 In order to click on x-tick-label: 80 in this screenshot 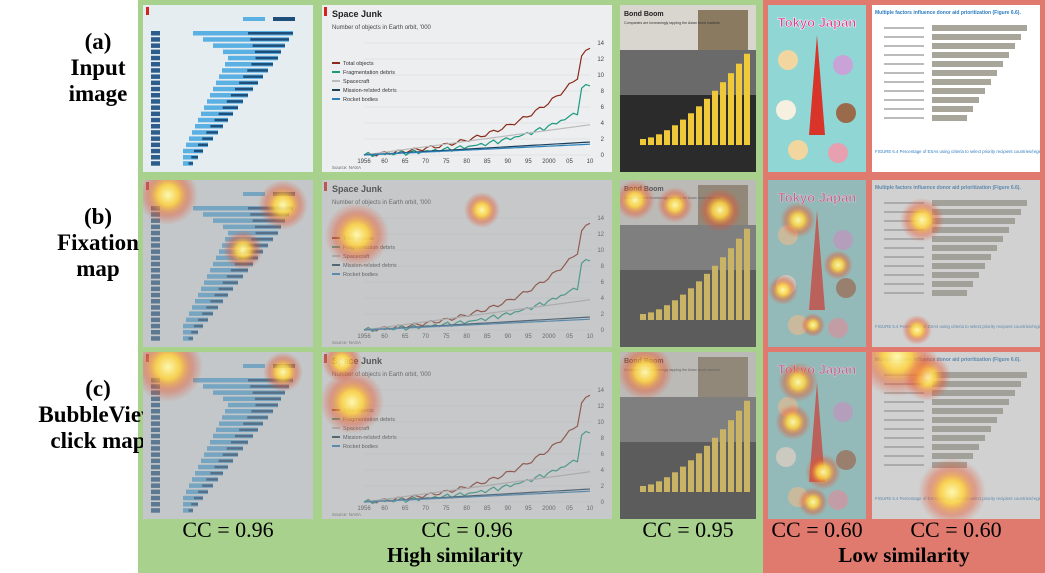, I will do `click(466, 337)`.